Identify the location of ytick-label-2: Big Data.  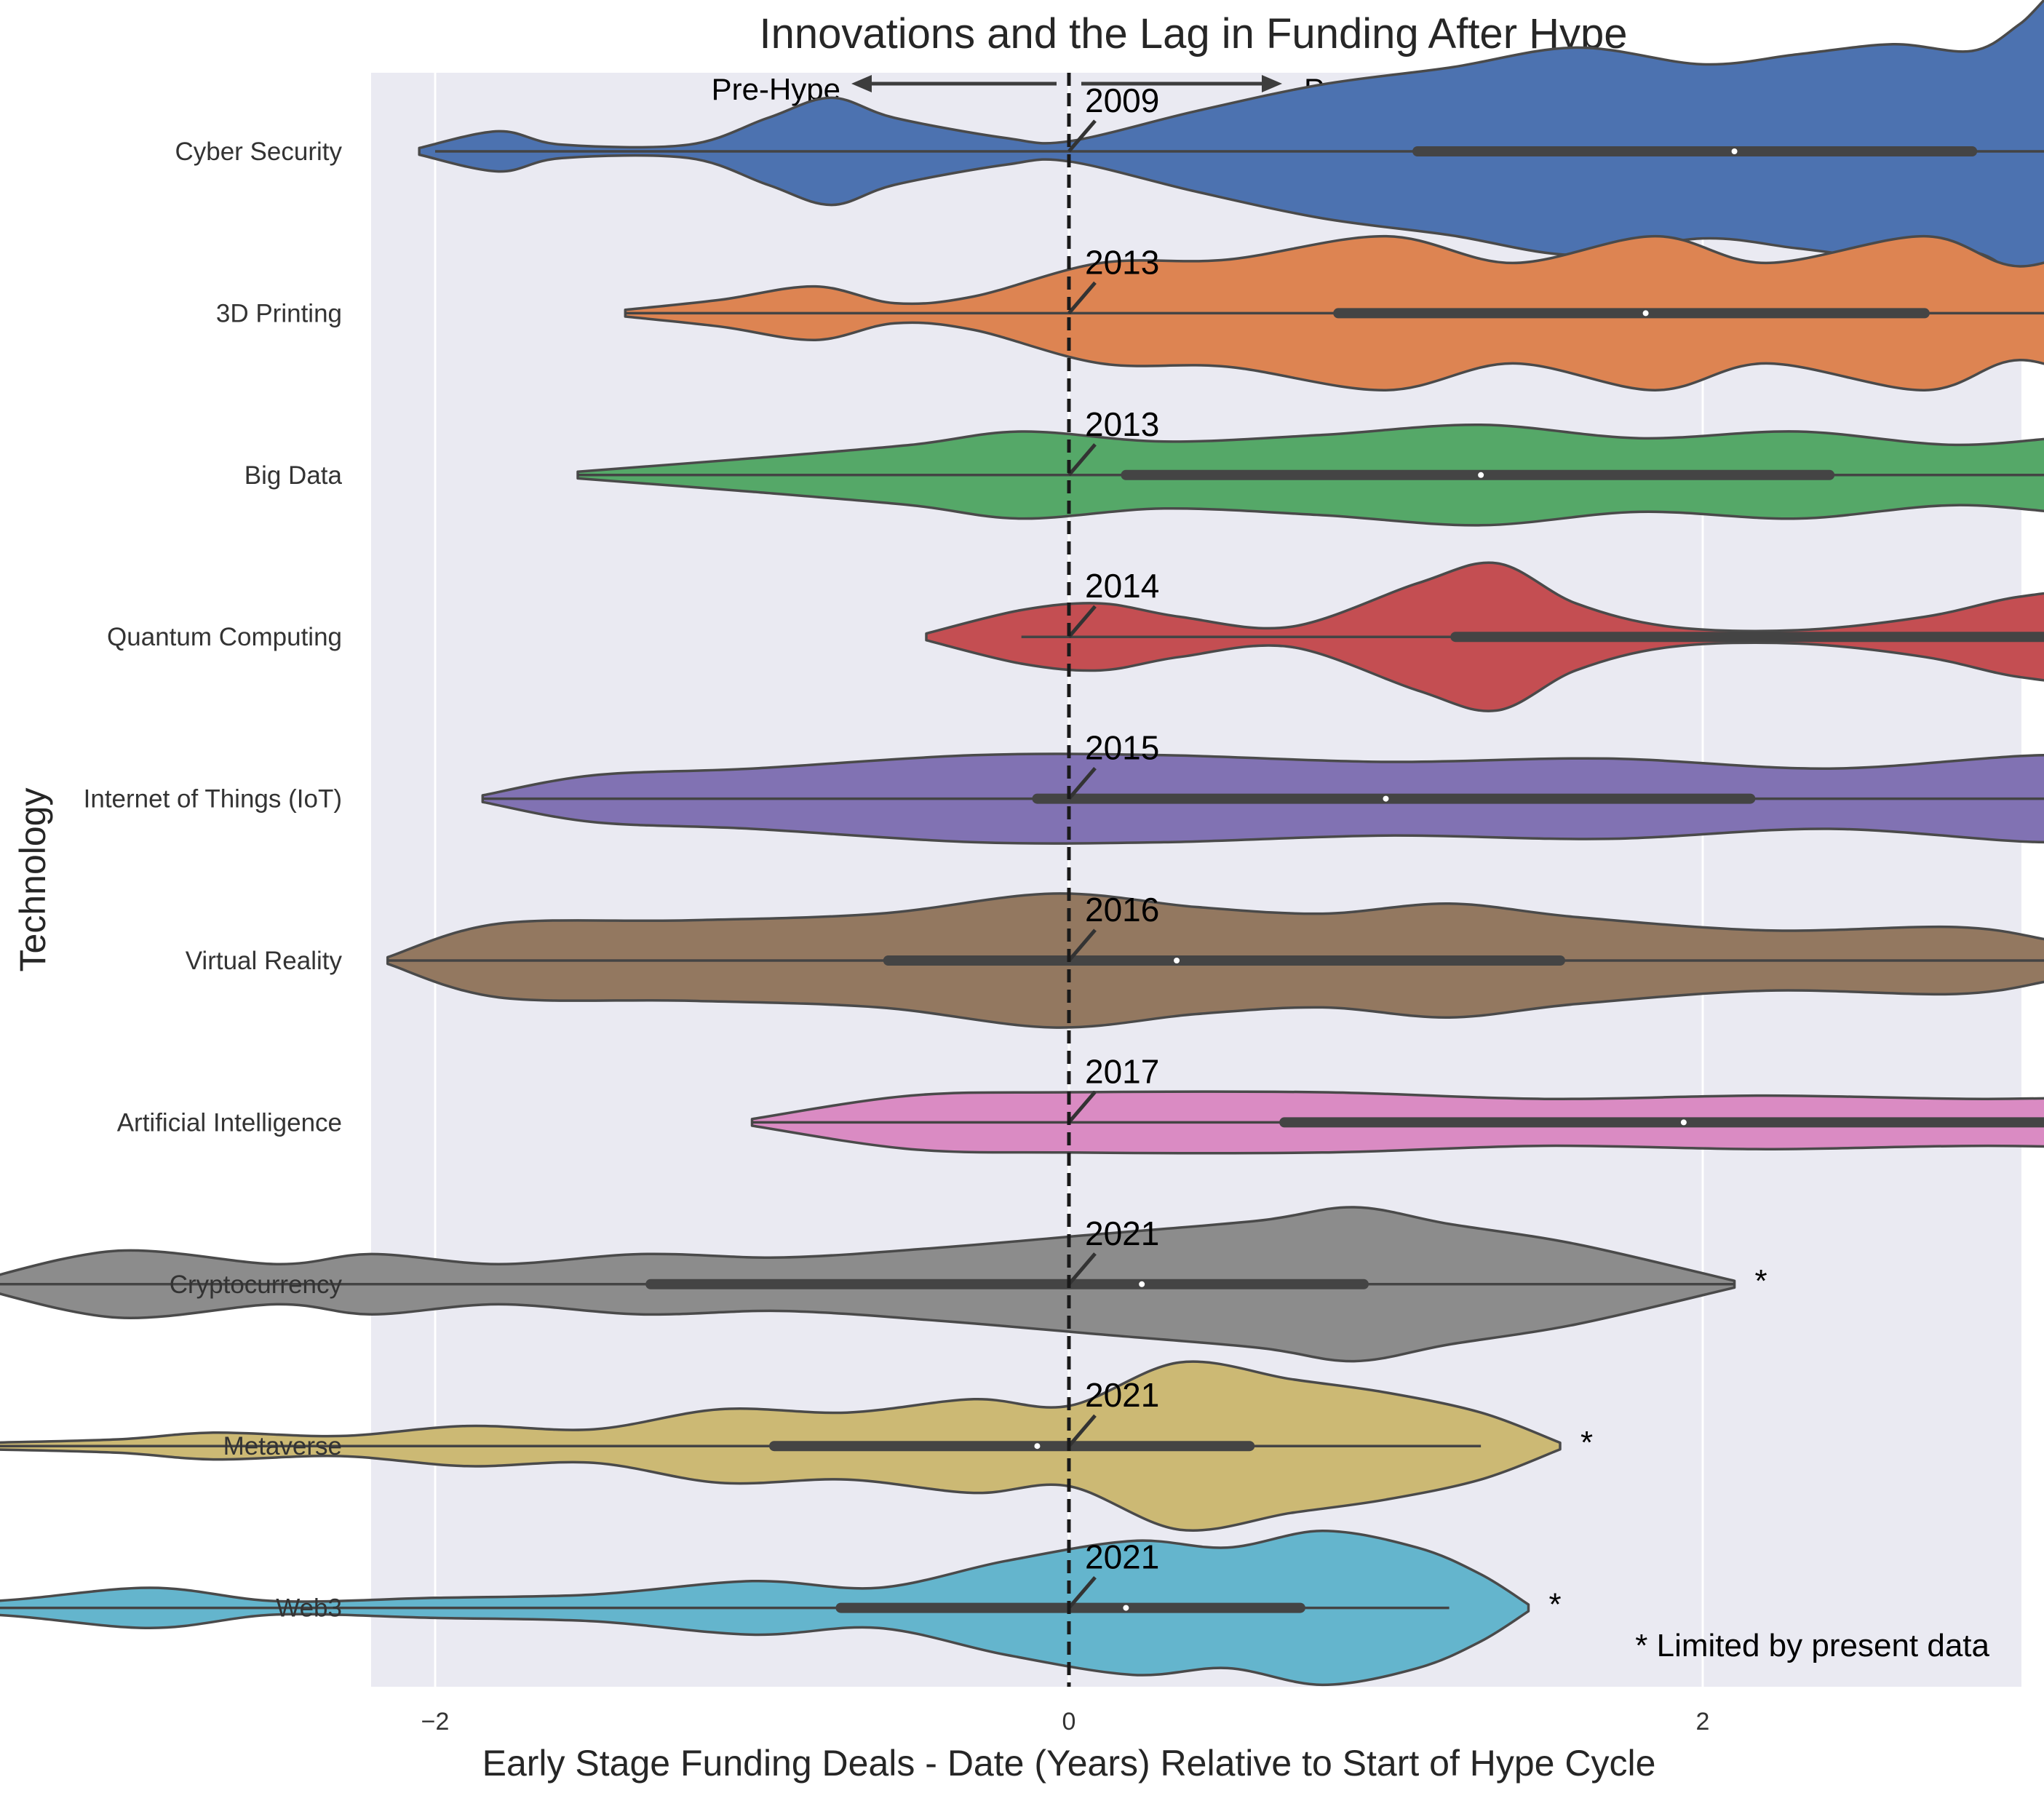
(293, 475).